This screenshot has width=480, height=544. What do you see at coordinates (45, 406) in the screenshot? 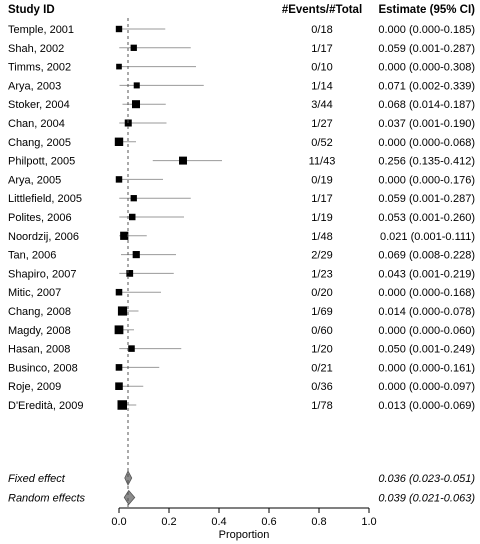
I see `study-name: D'Eredità, 2009` at bounding box center [45, 406].